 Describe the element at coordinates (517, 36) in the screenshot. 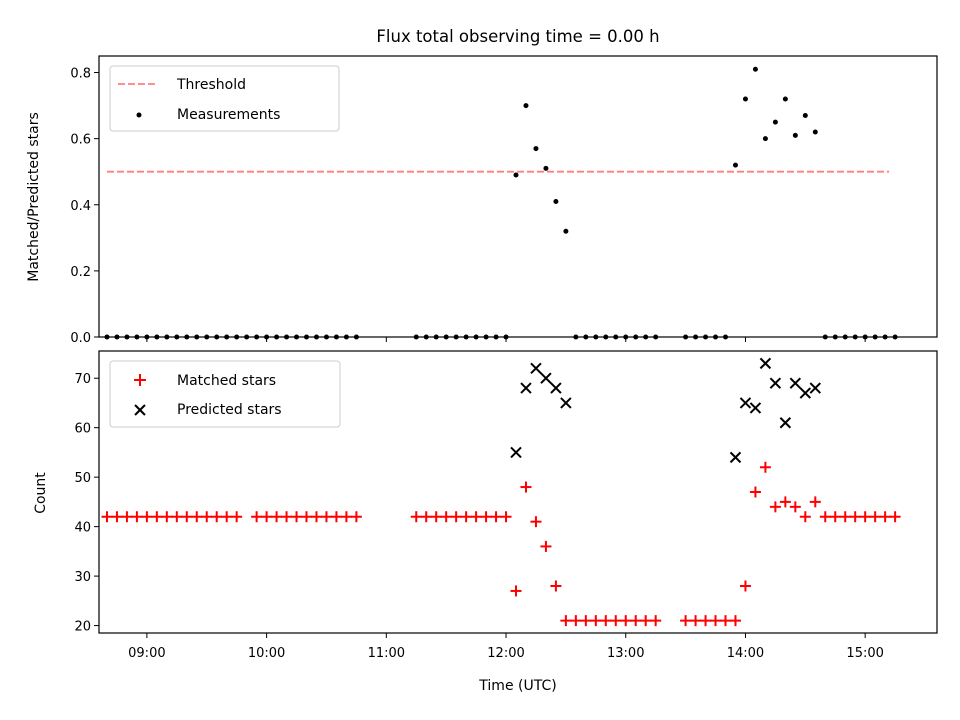

I see `figure-title: Flux total observing time = 0.00 h` at that location.